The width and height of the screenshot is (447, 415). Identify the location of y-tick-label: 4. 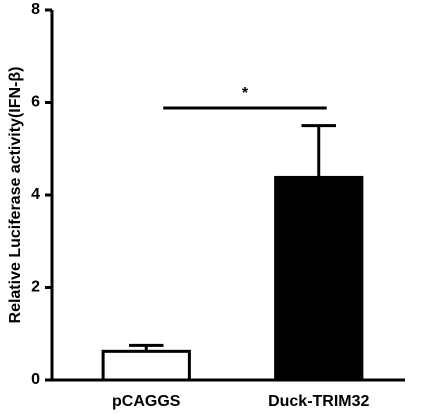
(35, 194).